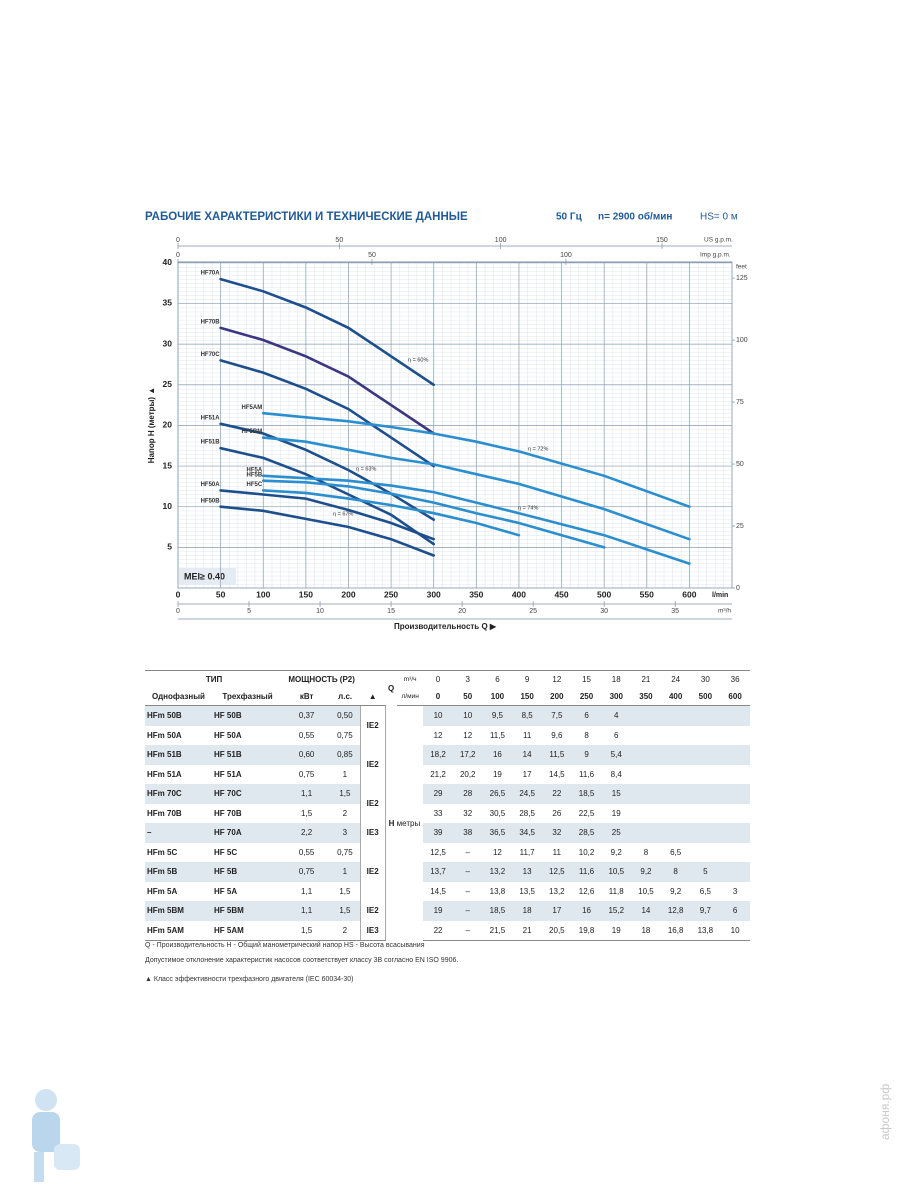  What do you see at coordinates (306, 852) in the screenshot?
I see `cell: 0,55` at bounding box center [306, 852].